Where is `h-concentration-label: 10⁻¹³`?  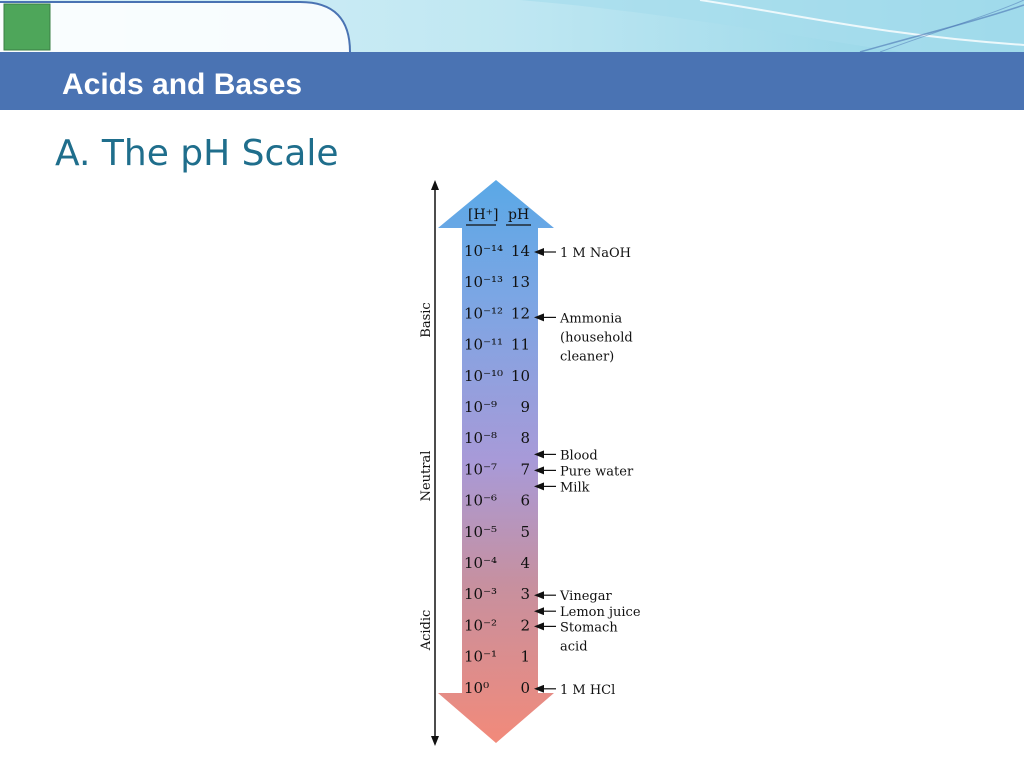
h-concentration-label: 10⁻¹³ is located at coordinates (483, 282).